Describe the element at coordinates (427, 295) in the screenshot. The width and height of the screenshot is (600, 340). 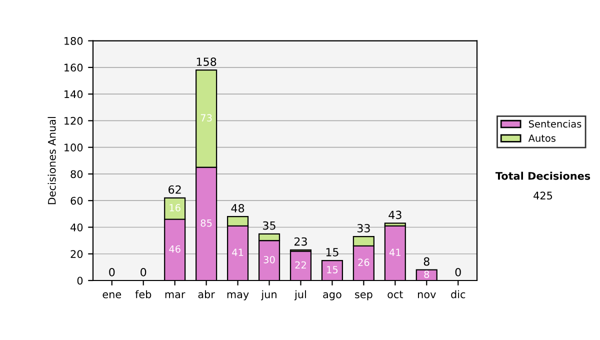
I see `x-tick-label: nov` at that location.